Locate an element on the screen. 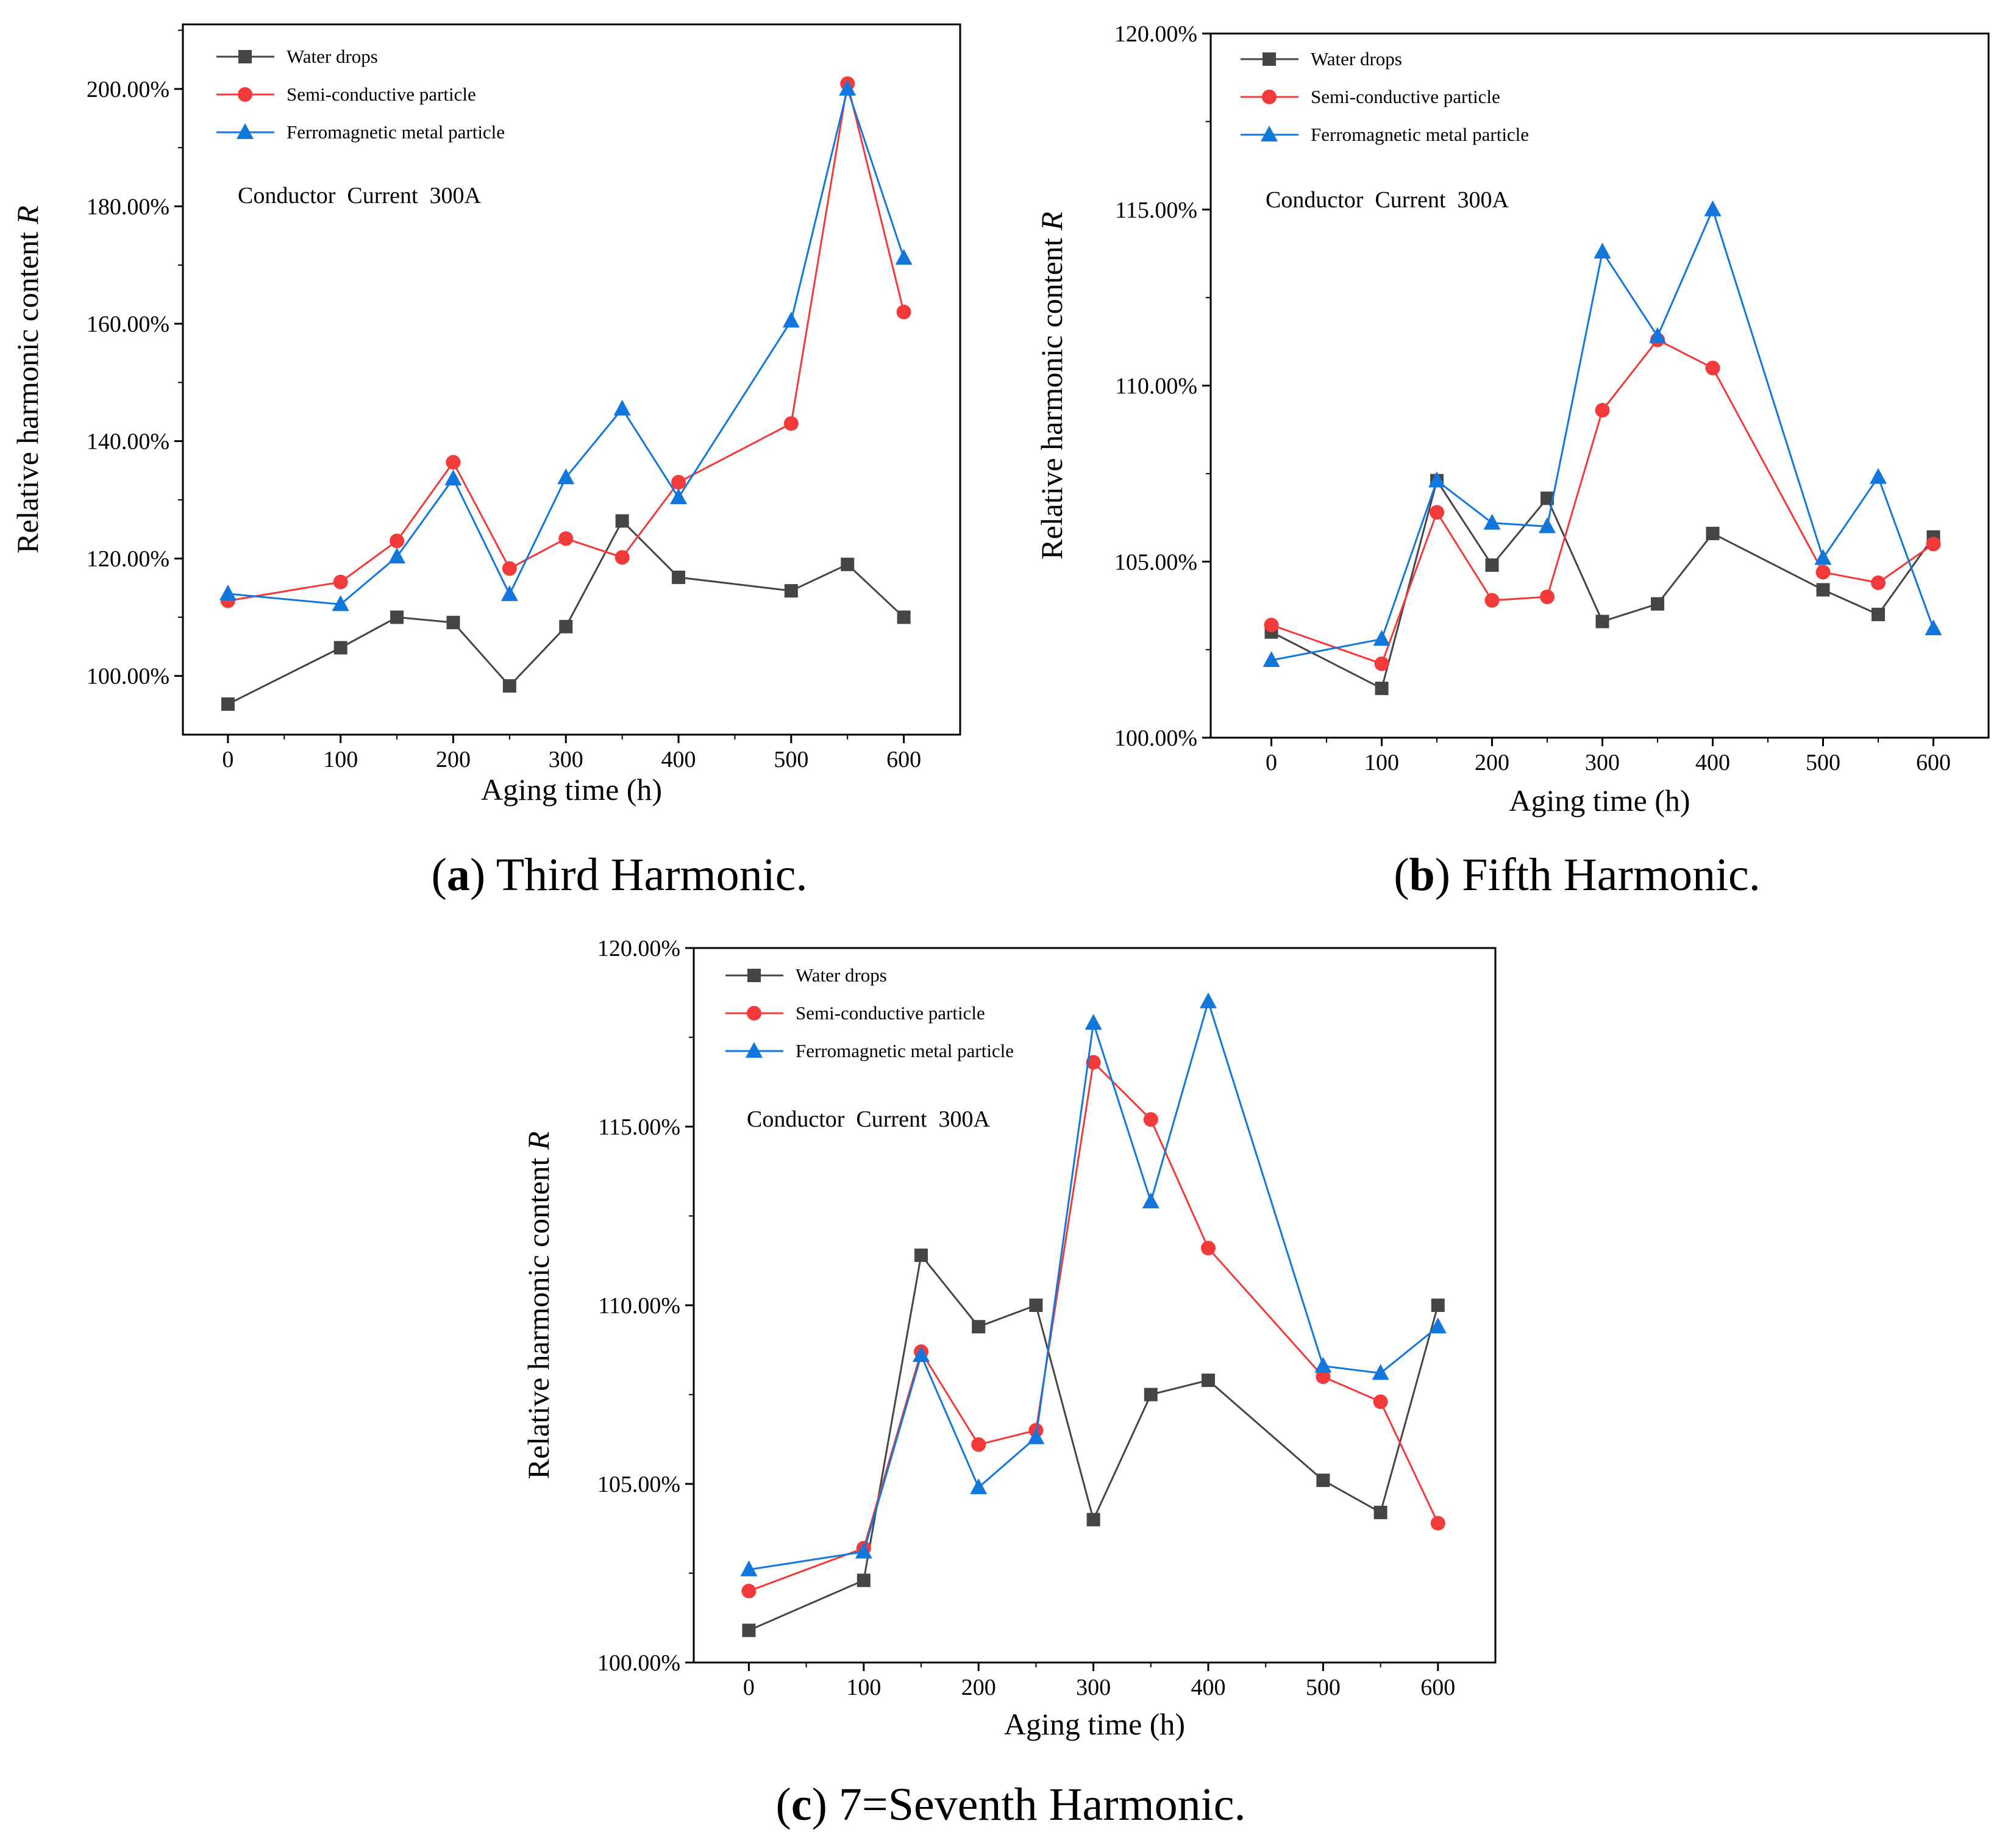  y-tick-label: 160.00% is located at coordinates (128, 324).